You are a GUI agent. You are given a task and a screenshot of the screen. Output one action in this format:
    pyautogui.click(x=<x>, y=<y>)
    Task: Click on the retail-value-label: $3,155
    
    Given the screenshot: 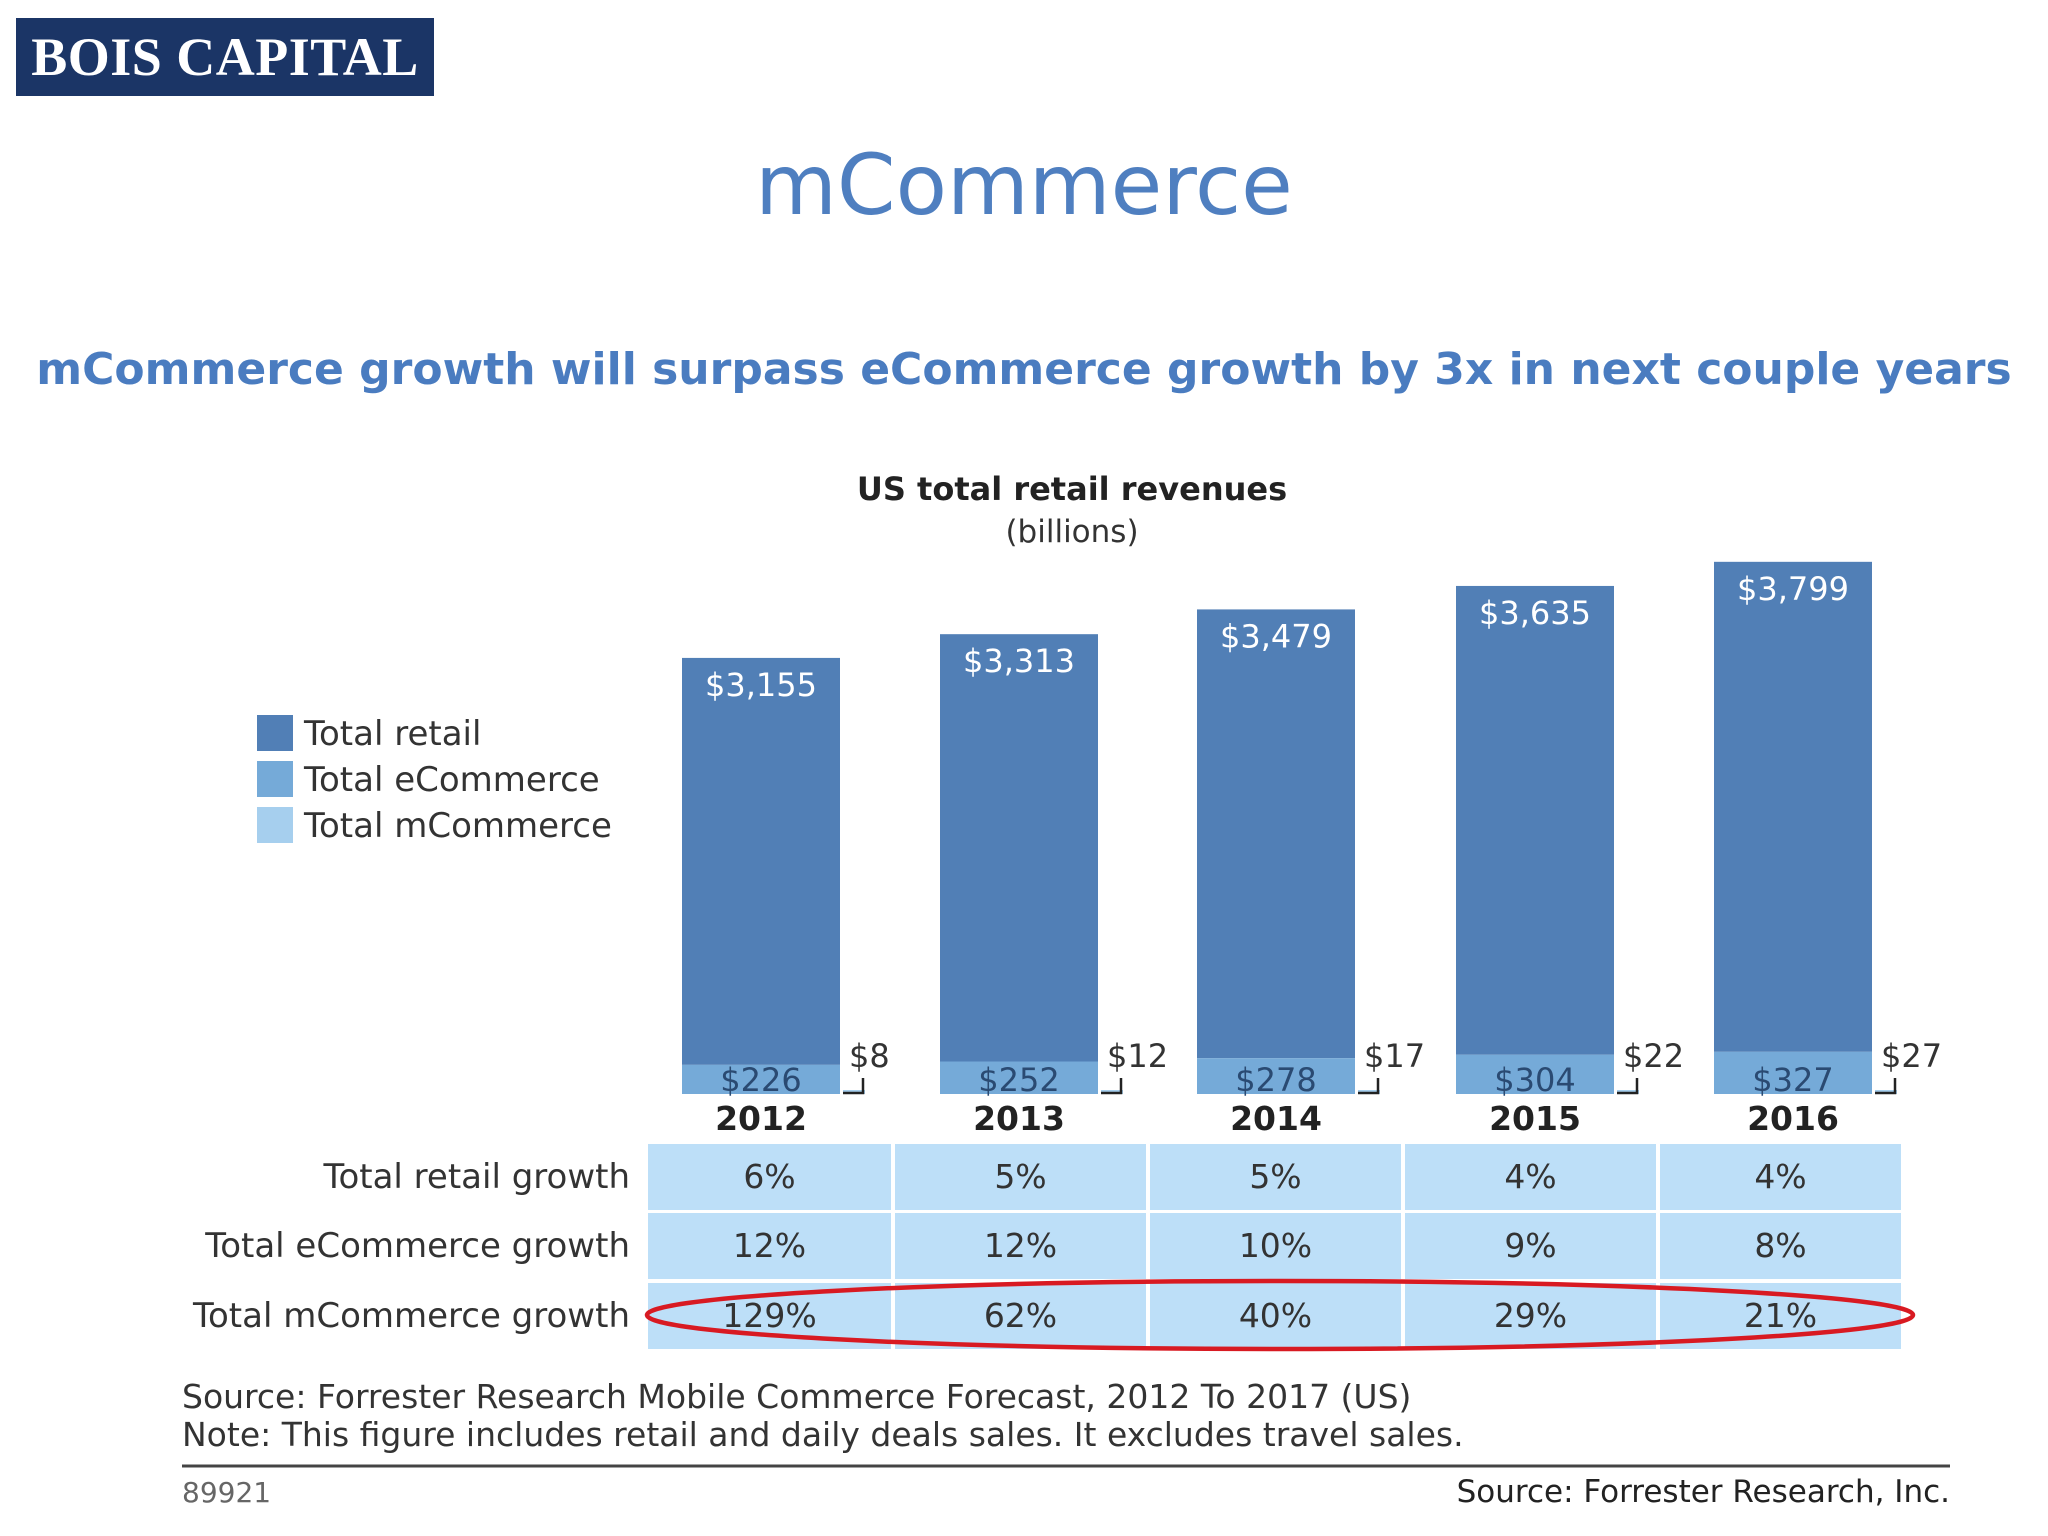 What is the action you would take?
    pyautogui.click(x=761, y=685)
    